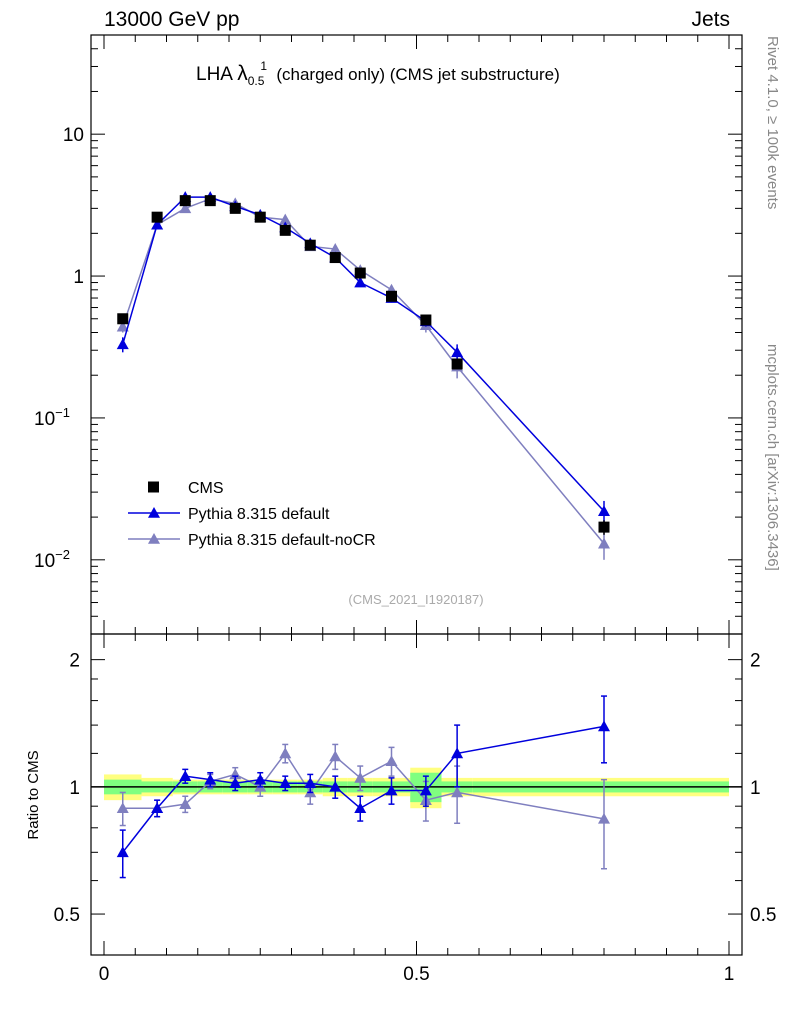 The image size is (786, 1024). I want to click on ratio-y-tick-label-right: 2, so click(755, 661).